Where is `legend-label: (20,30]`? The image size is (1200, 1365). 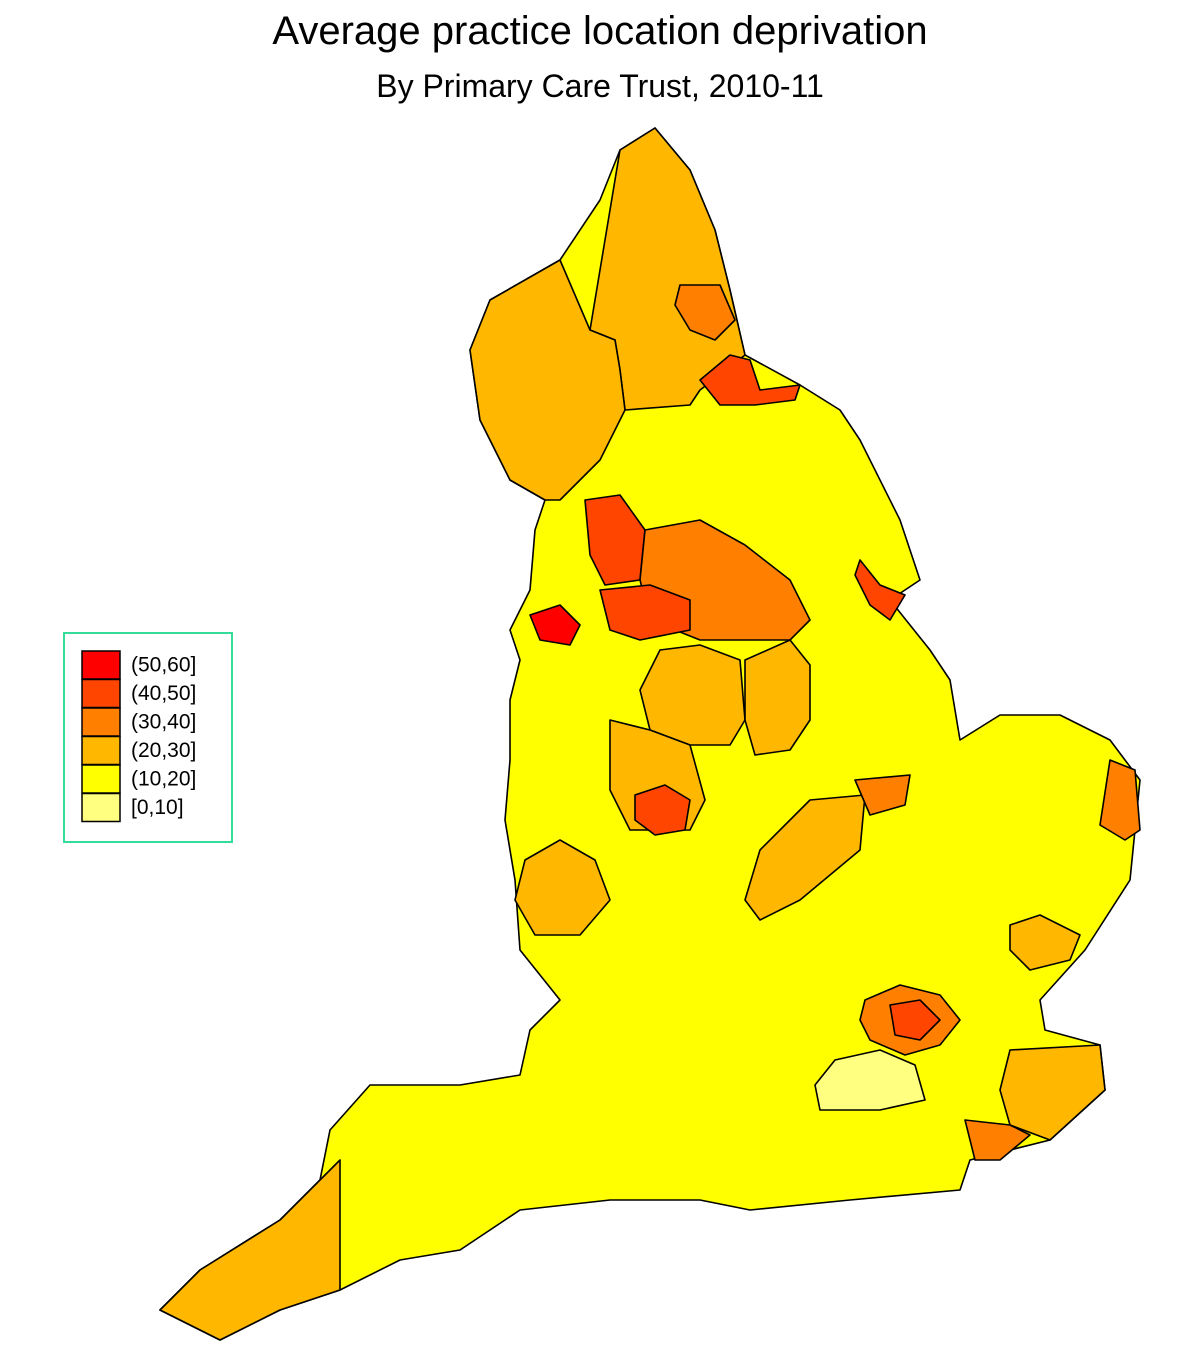
legend-label: (20,30] is located at coordinates (163, 750).